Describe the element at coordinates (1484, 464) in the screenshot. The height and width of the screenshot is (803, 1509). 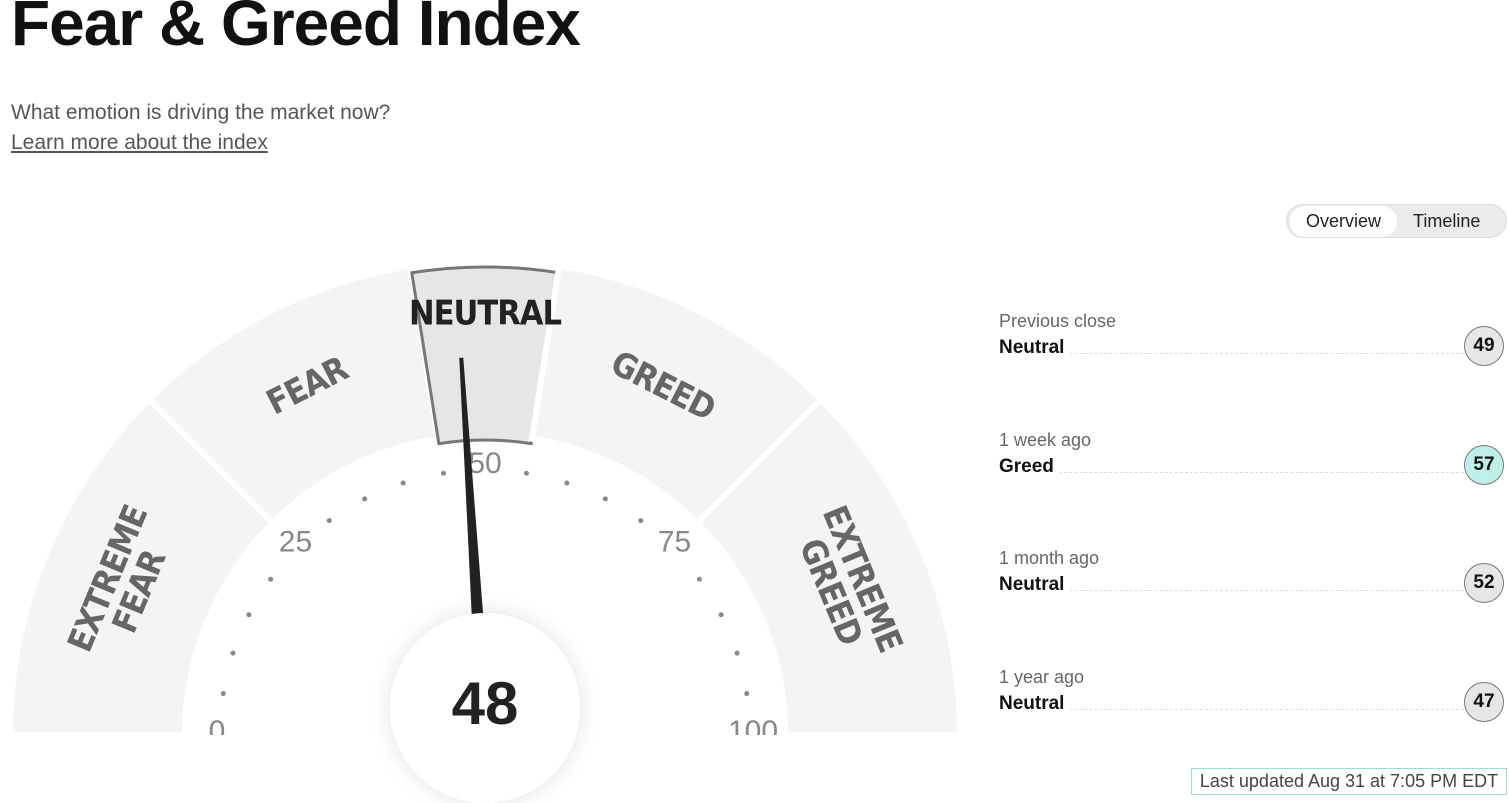
I see `history-value: 57` at that location.